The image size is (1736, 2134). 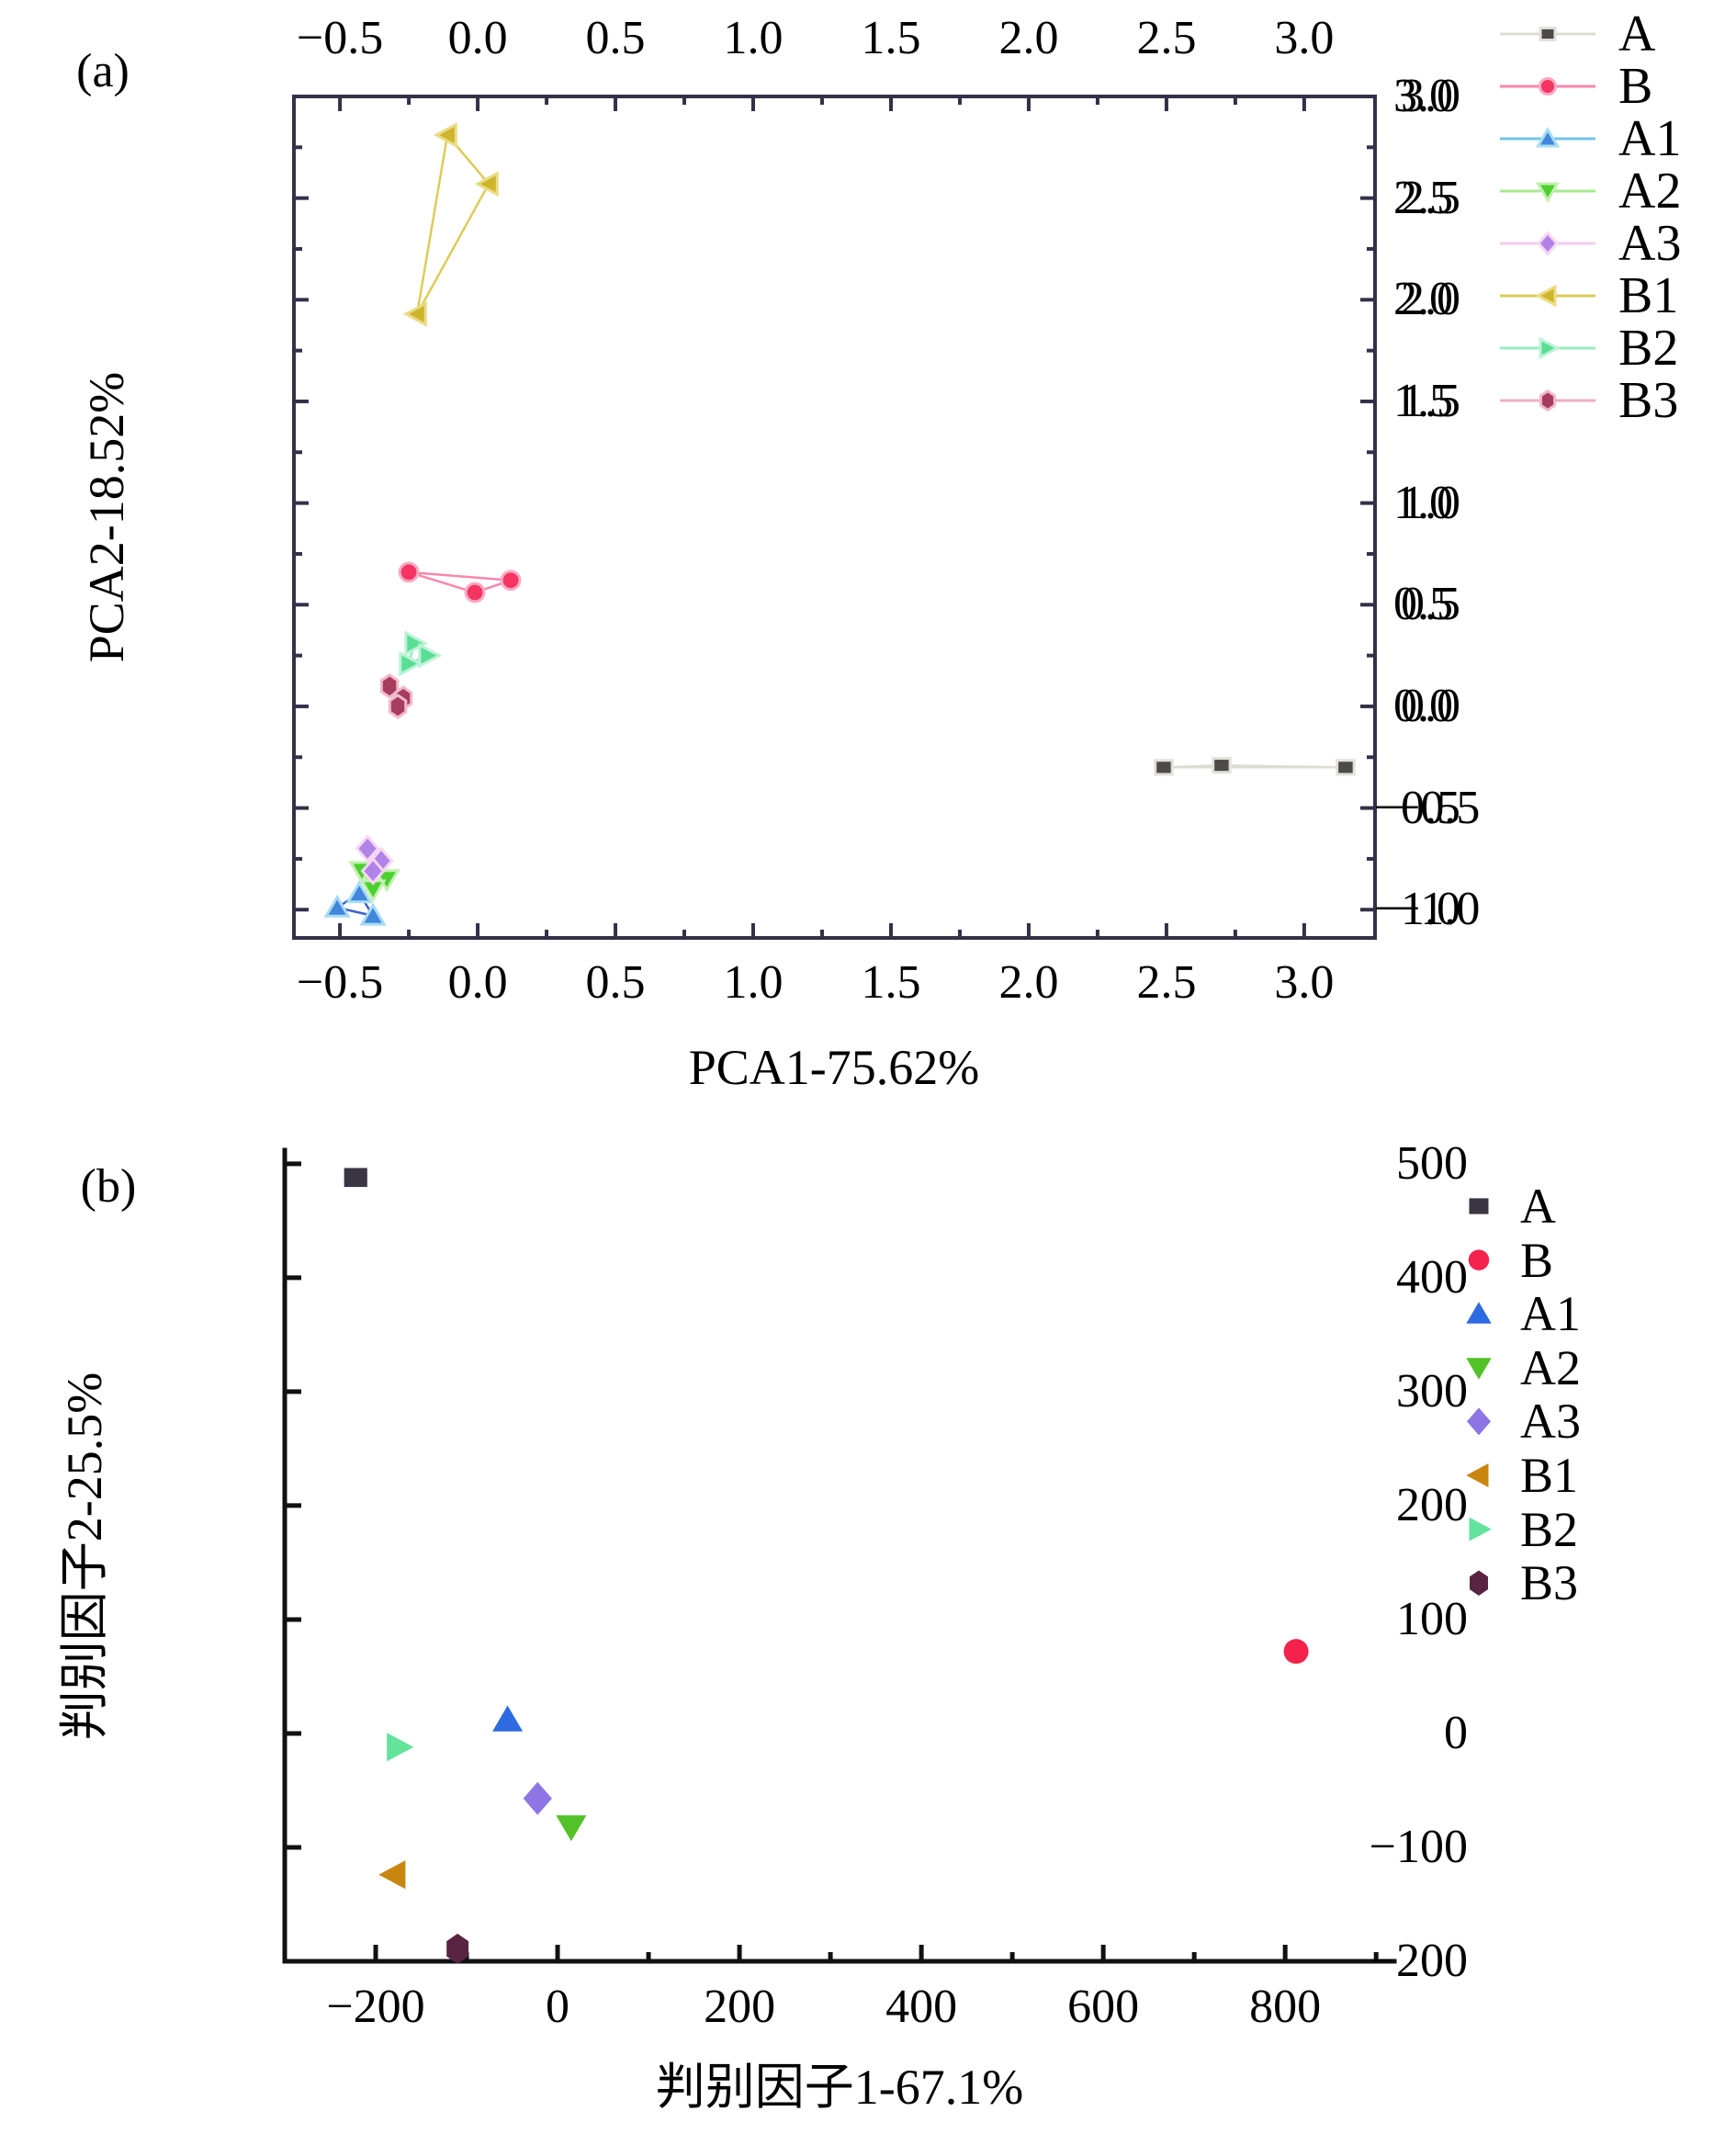 I want to click on b-series-B1-marker, so click(x=392, y=1875).